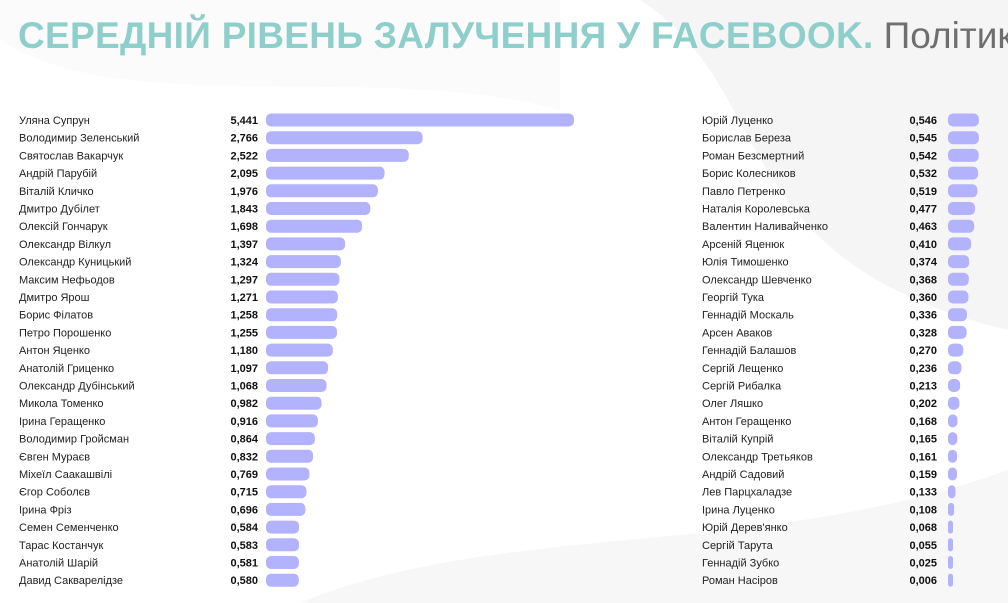 The image size is (1008, 603). I want to click on category-label: Антон Геращенко, so click(746, 422).